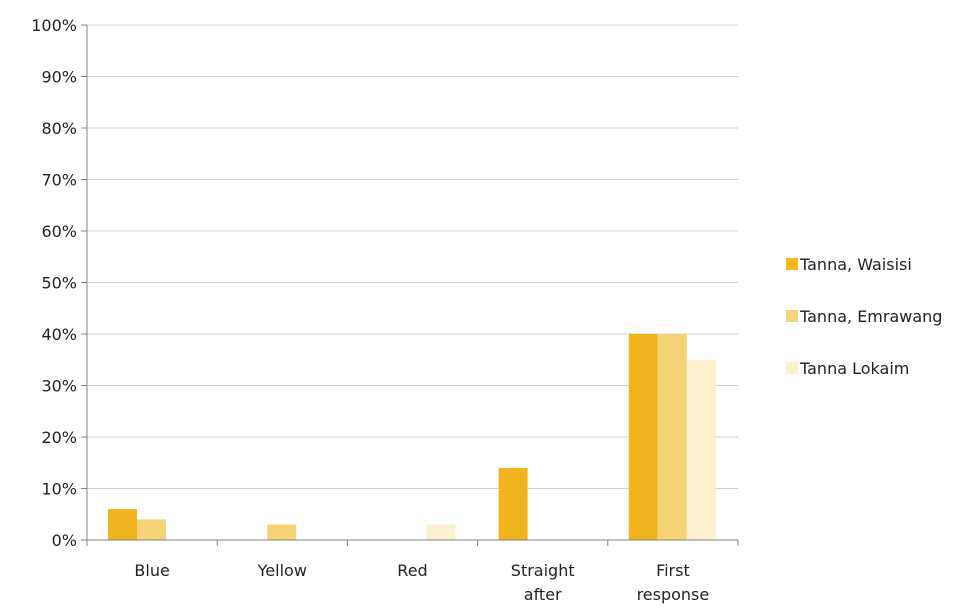  I want to click on x-category-label: Red, so click(412, 570).